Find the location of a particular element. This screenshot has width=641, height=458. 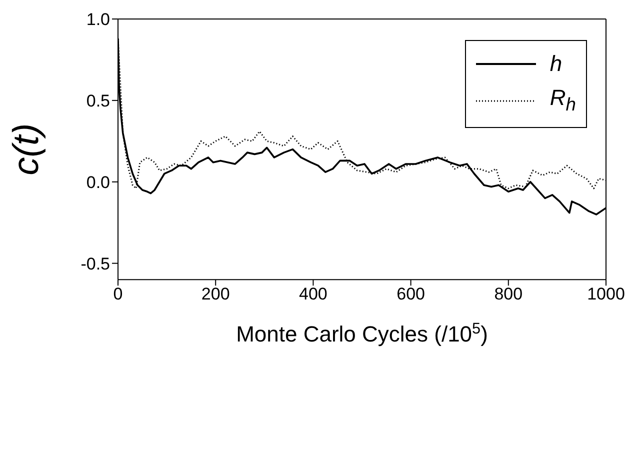

x-tick-label: 0 is located at coordinates (118, 294).